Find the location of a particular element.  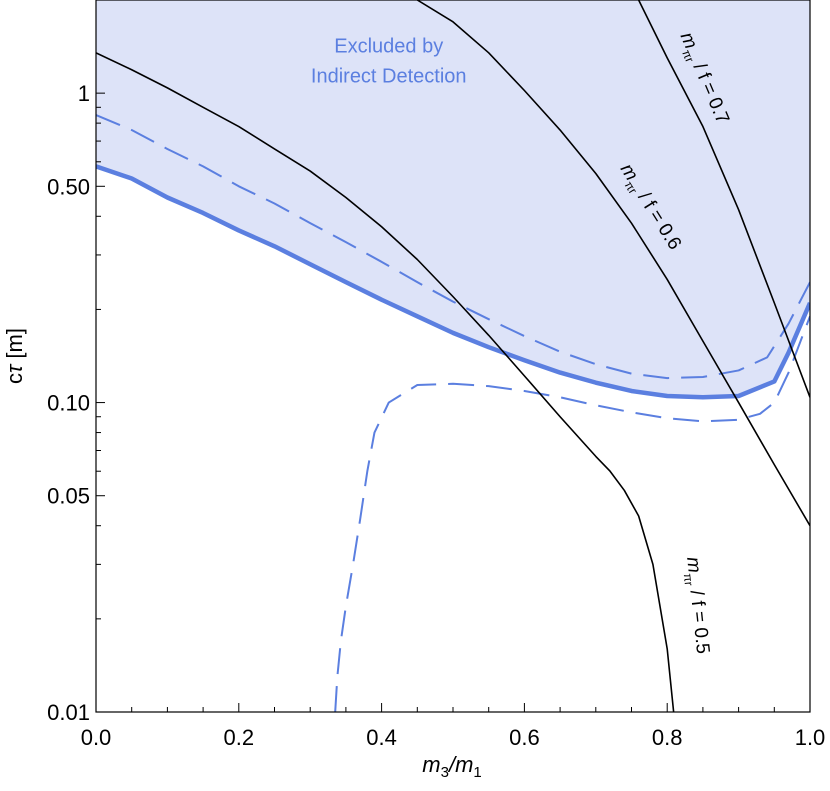

y-tick-label: 1 is located at coordinates (84, 93).